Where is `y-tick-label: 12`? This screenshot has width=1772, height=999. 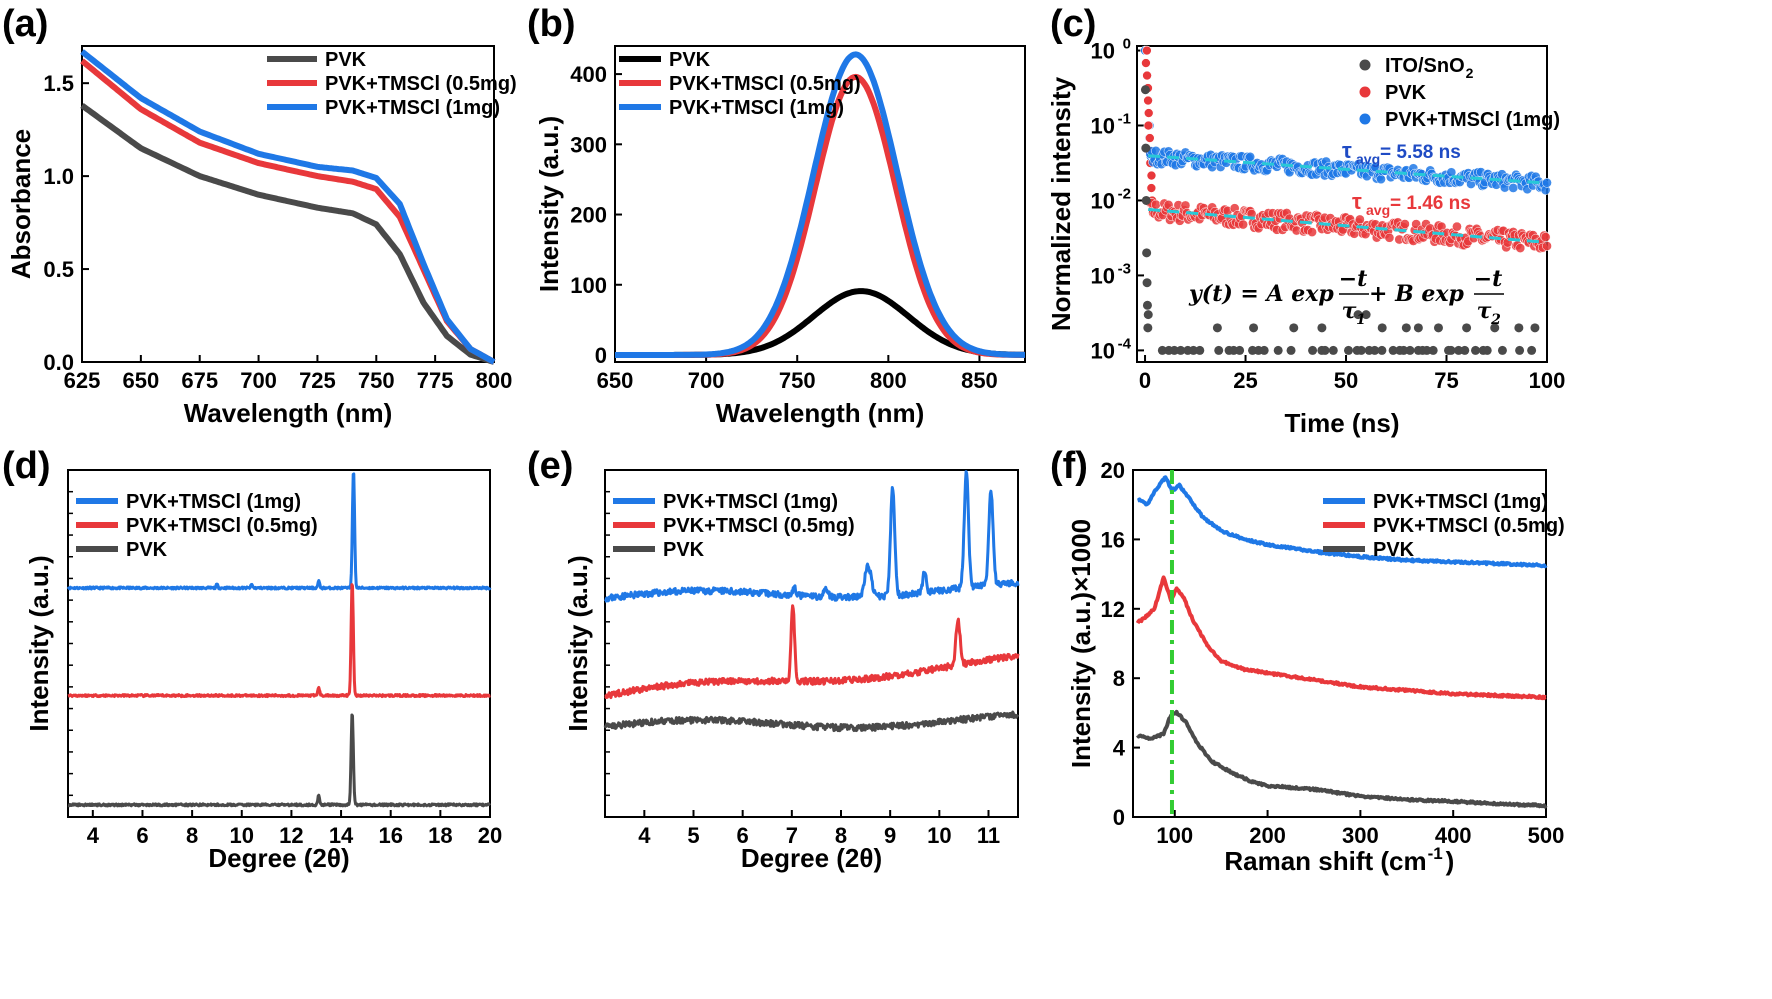
y-tick-label: 12 is located at coordinates (1113, 609).